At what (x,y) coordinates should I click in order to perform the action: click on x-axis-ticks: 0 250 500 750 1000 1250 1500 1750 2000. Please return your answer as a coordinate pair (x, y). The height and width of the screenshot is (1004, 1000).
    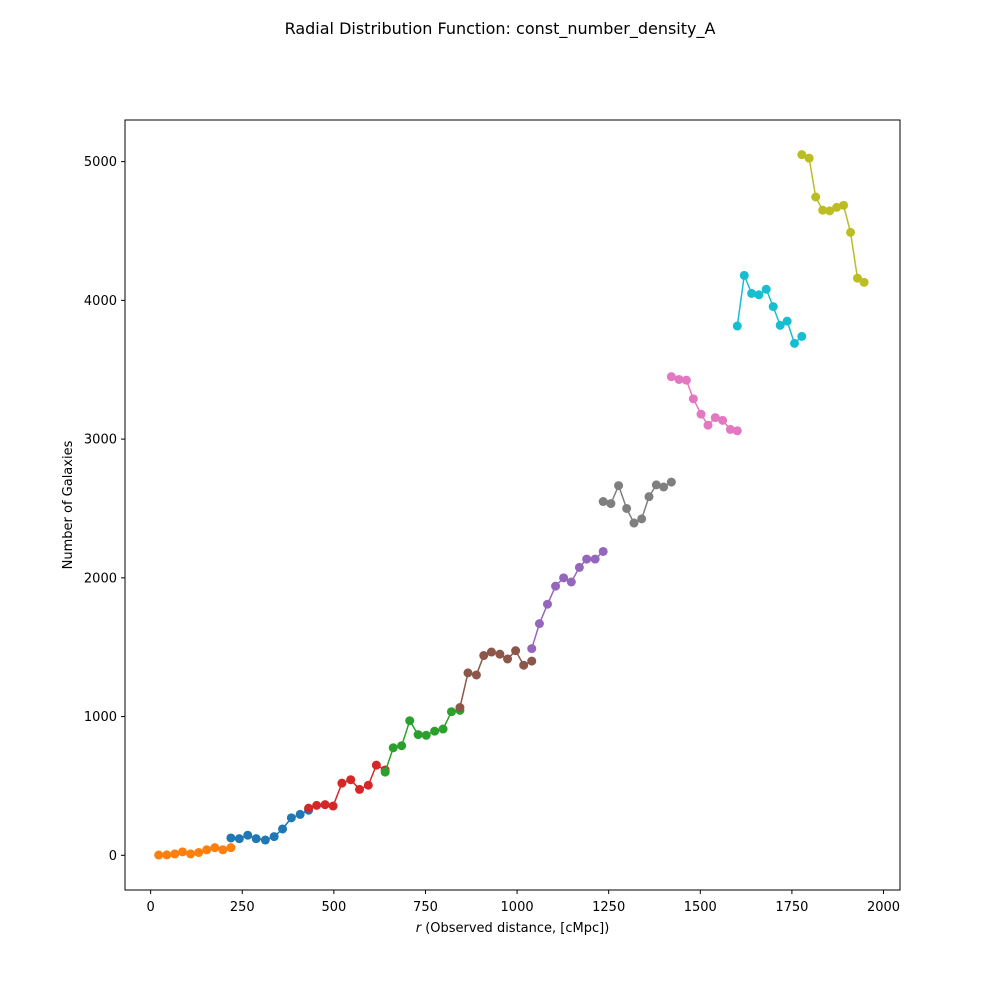
    Looking at the image, I should click on (523, 902).